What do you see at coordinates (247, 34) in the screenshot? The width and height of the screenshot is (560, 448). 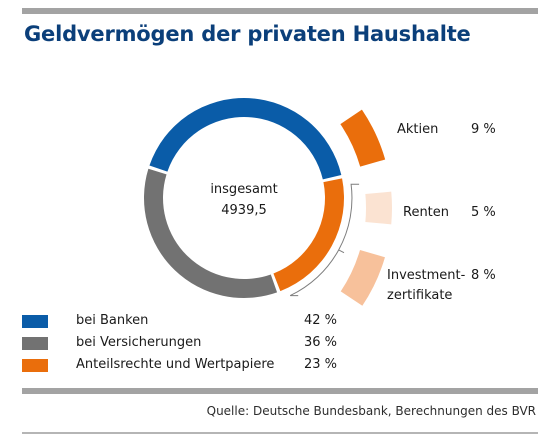 I see `chart-title: Geldvermögen der privaten Haushalte` at bounding box center [247, 34].